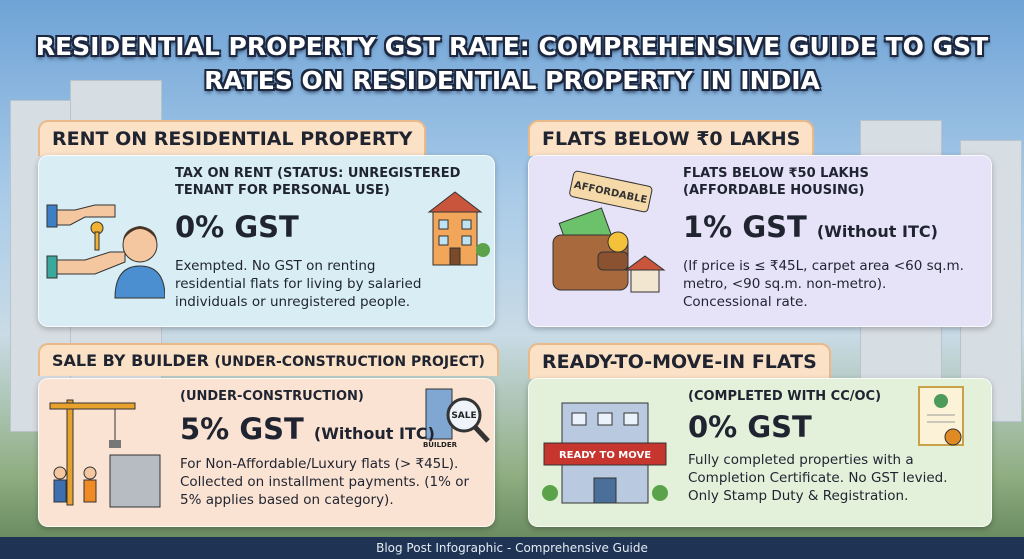  I want to click on house-icon, so click(458, 228).